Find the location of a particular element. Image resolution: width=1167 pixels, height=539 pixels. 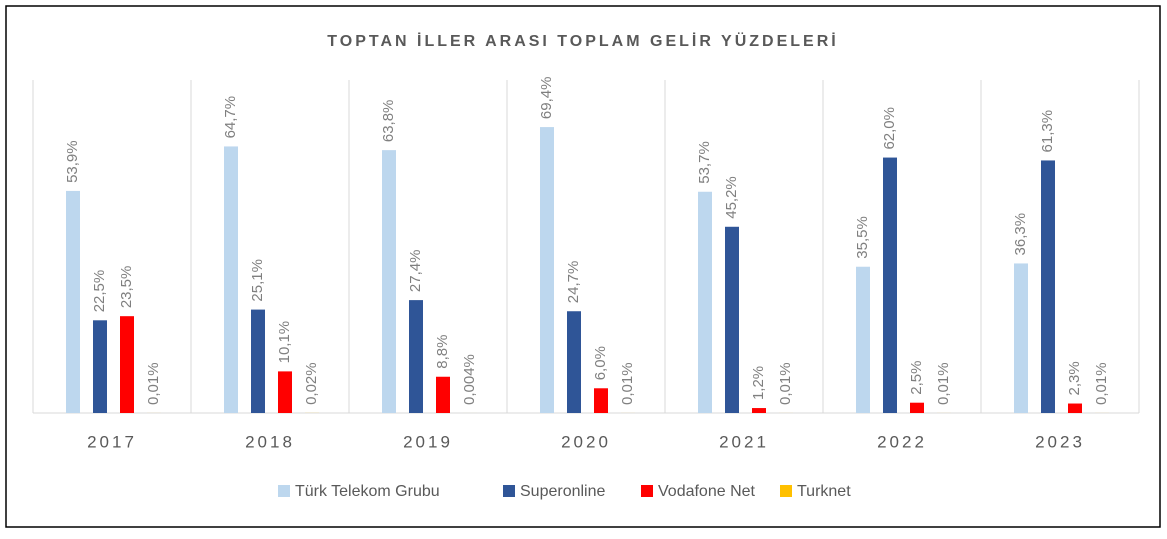

x-tick-label: 2020 is located at coordinates (586, 441).